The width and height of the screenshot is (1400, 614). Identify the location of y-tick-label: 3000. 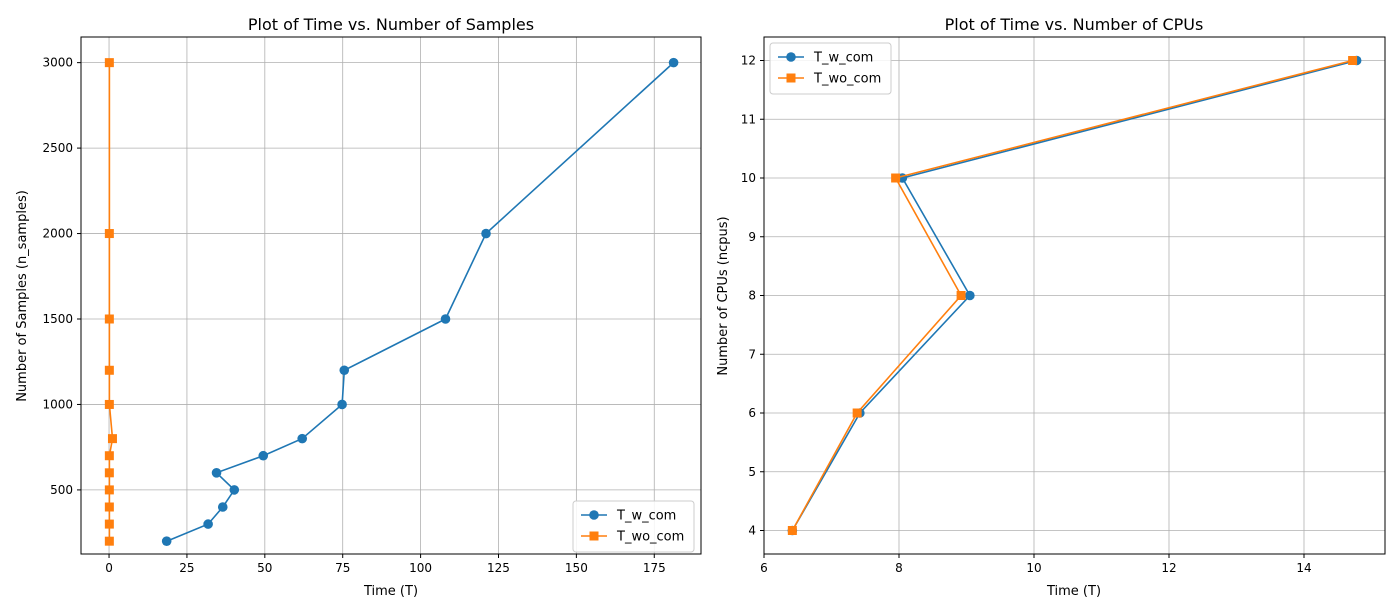
(57, 63).